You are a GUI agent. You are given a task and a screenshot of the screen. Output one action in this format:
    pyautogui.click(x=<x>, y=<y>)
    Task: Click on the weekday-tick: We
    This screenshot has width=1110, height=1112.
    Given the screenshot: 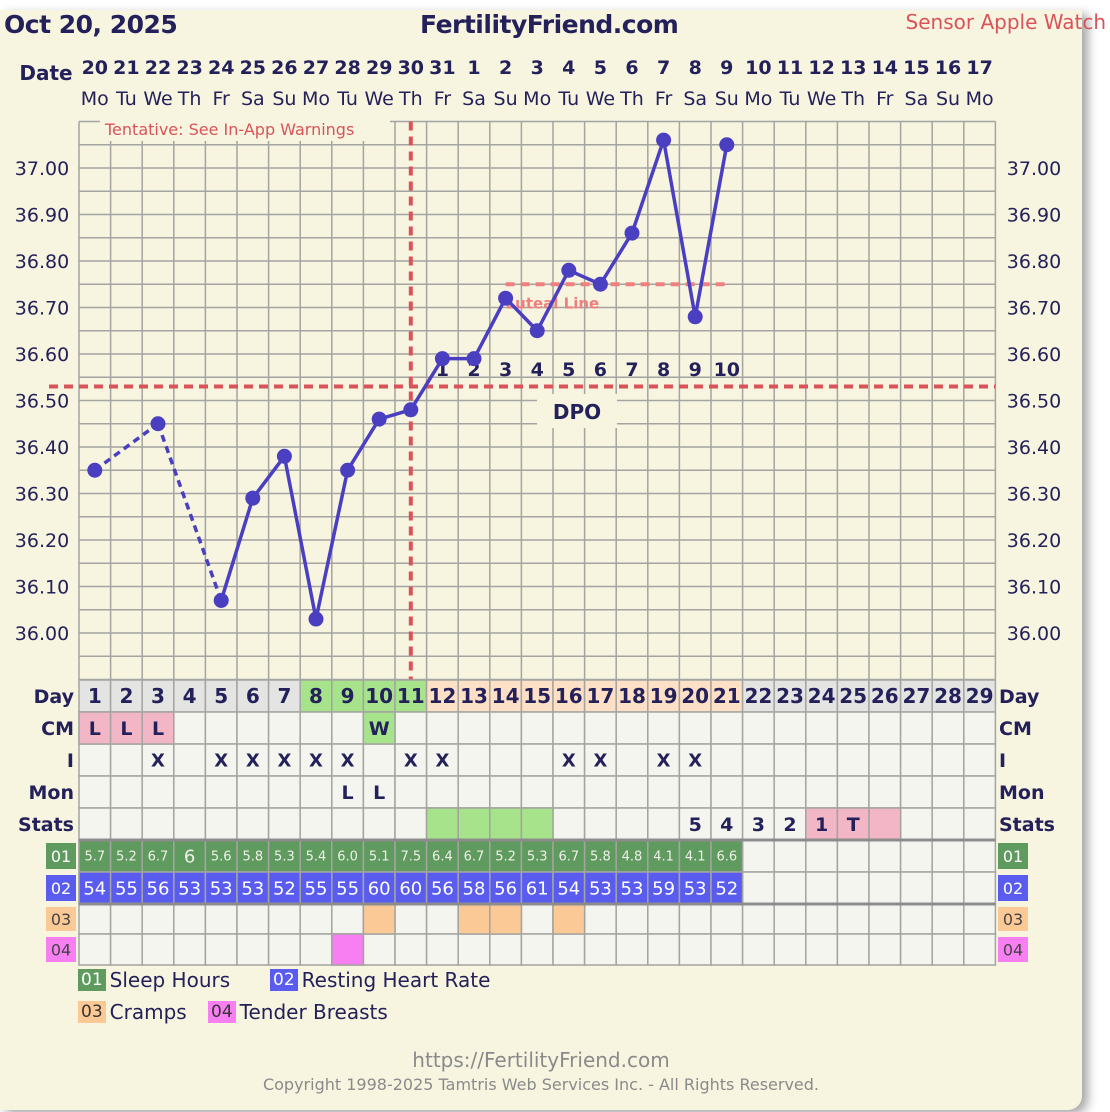 What is the action you would take?
    pyautogui.click(x=157, y=99)
    